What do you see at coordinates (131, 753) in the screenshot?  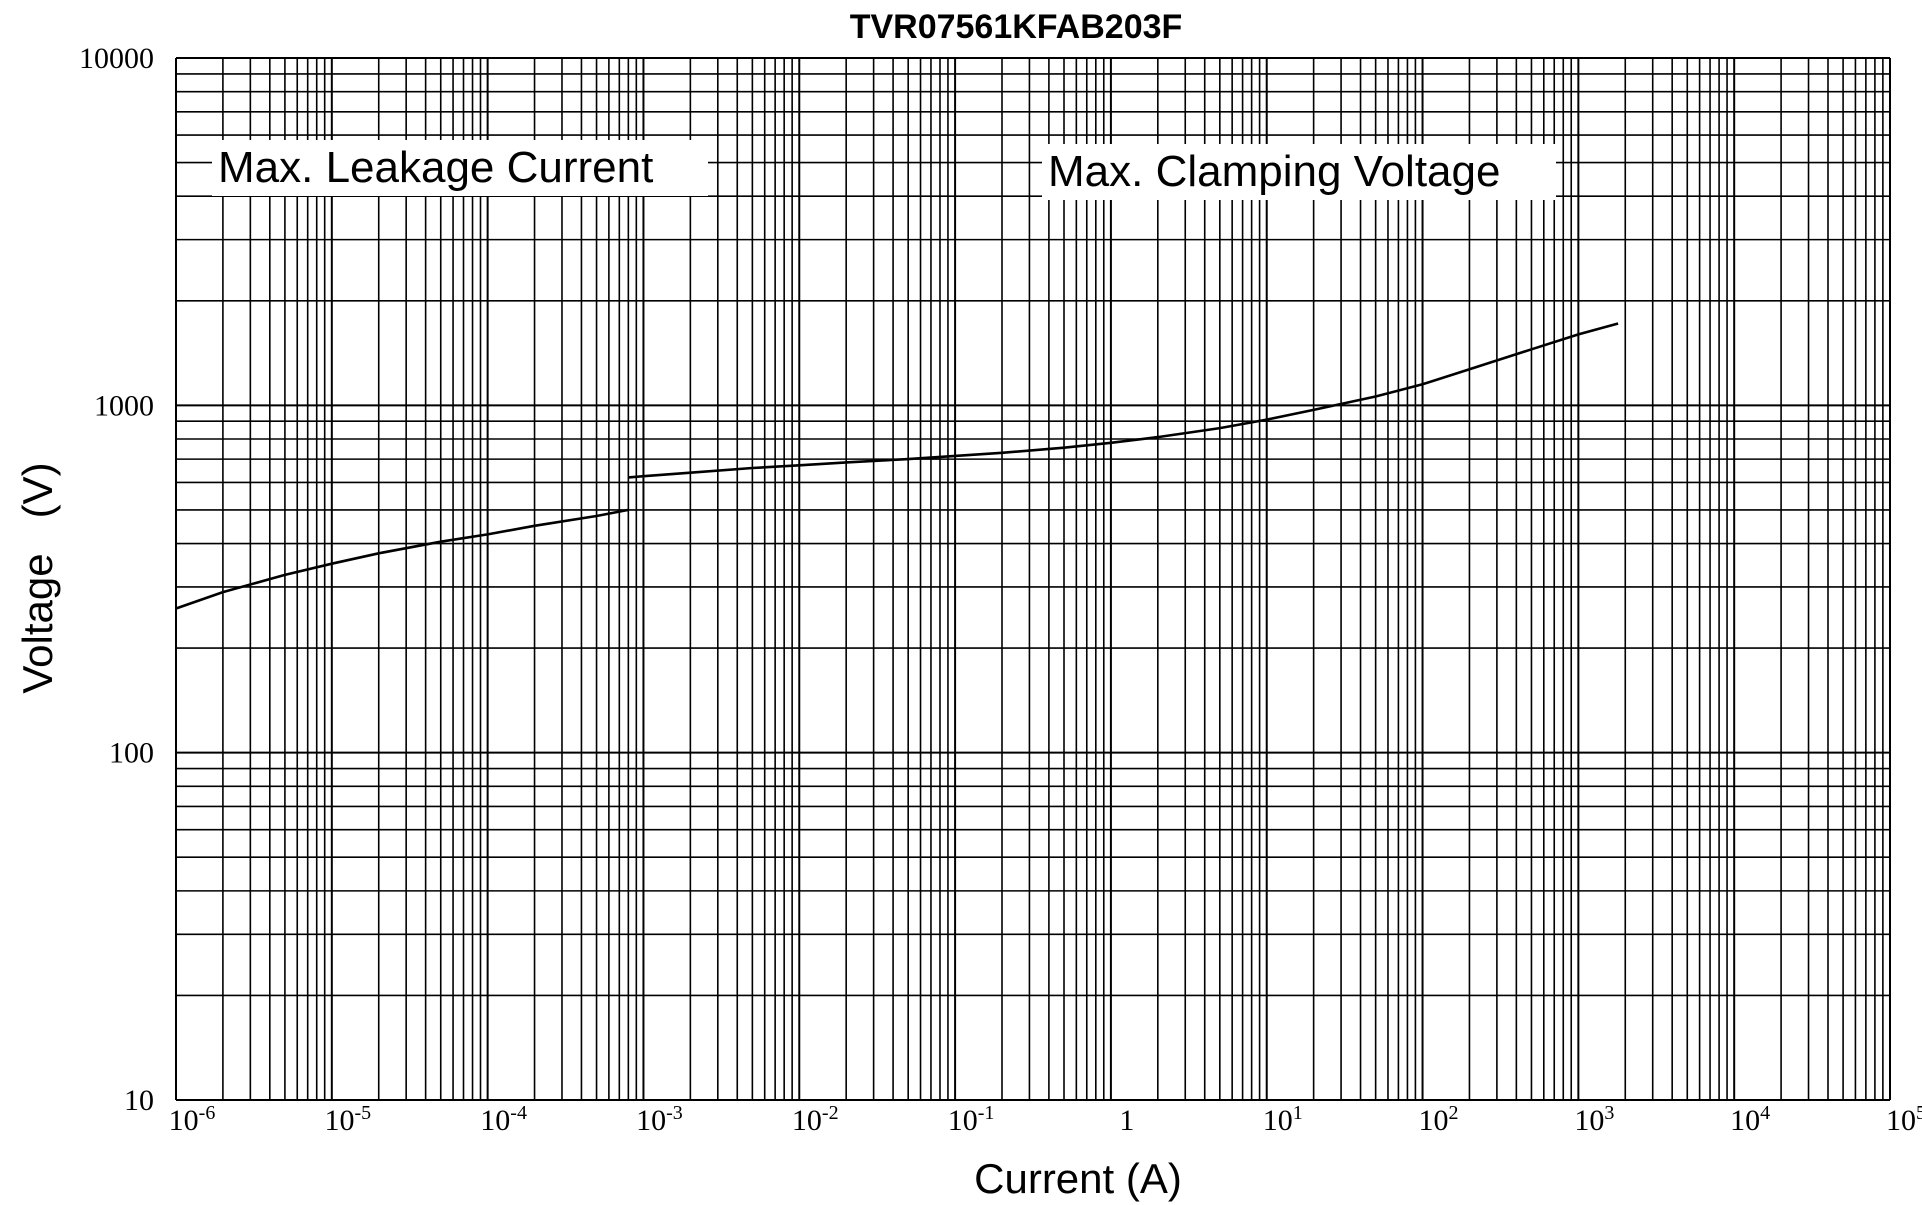 I see `y-tick-label: 100` at bounding box center [131, 753].